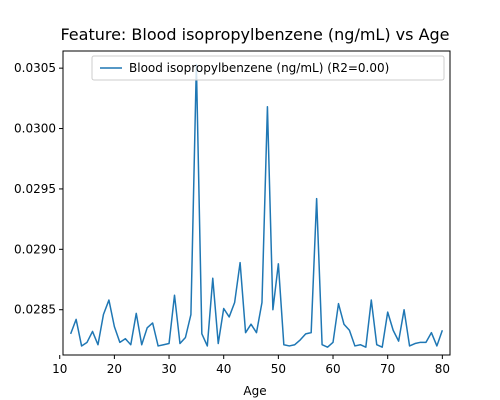 The width and height of the screenshot is (500, 400). I want to click on y-tick-label: 0.0285, so click(35, 310).